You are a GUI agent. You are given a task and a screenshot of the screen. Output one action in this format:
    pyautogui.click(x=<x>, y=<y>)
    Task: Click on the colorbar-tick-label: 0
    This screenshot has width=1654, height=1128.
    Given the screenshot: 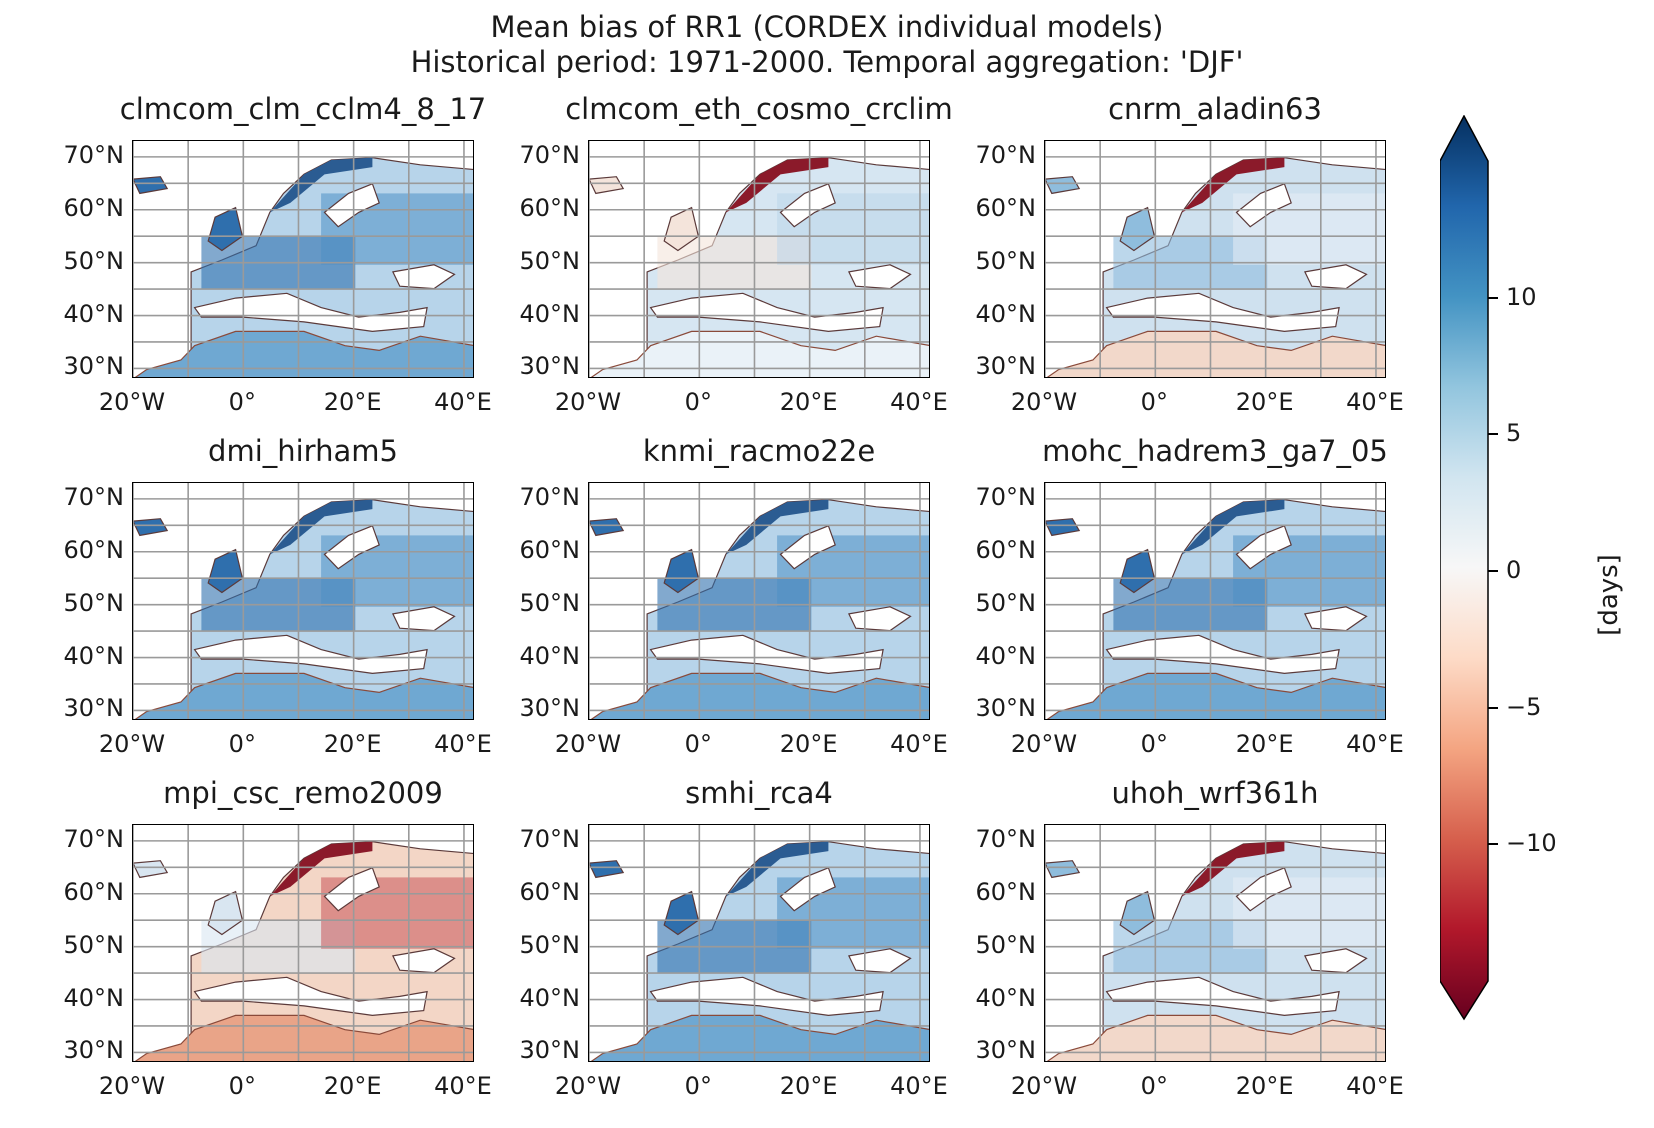 What is the action you would take?
    pyautogui.click(x=1514, y=570)
    